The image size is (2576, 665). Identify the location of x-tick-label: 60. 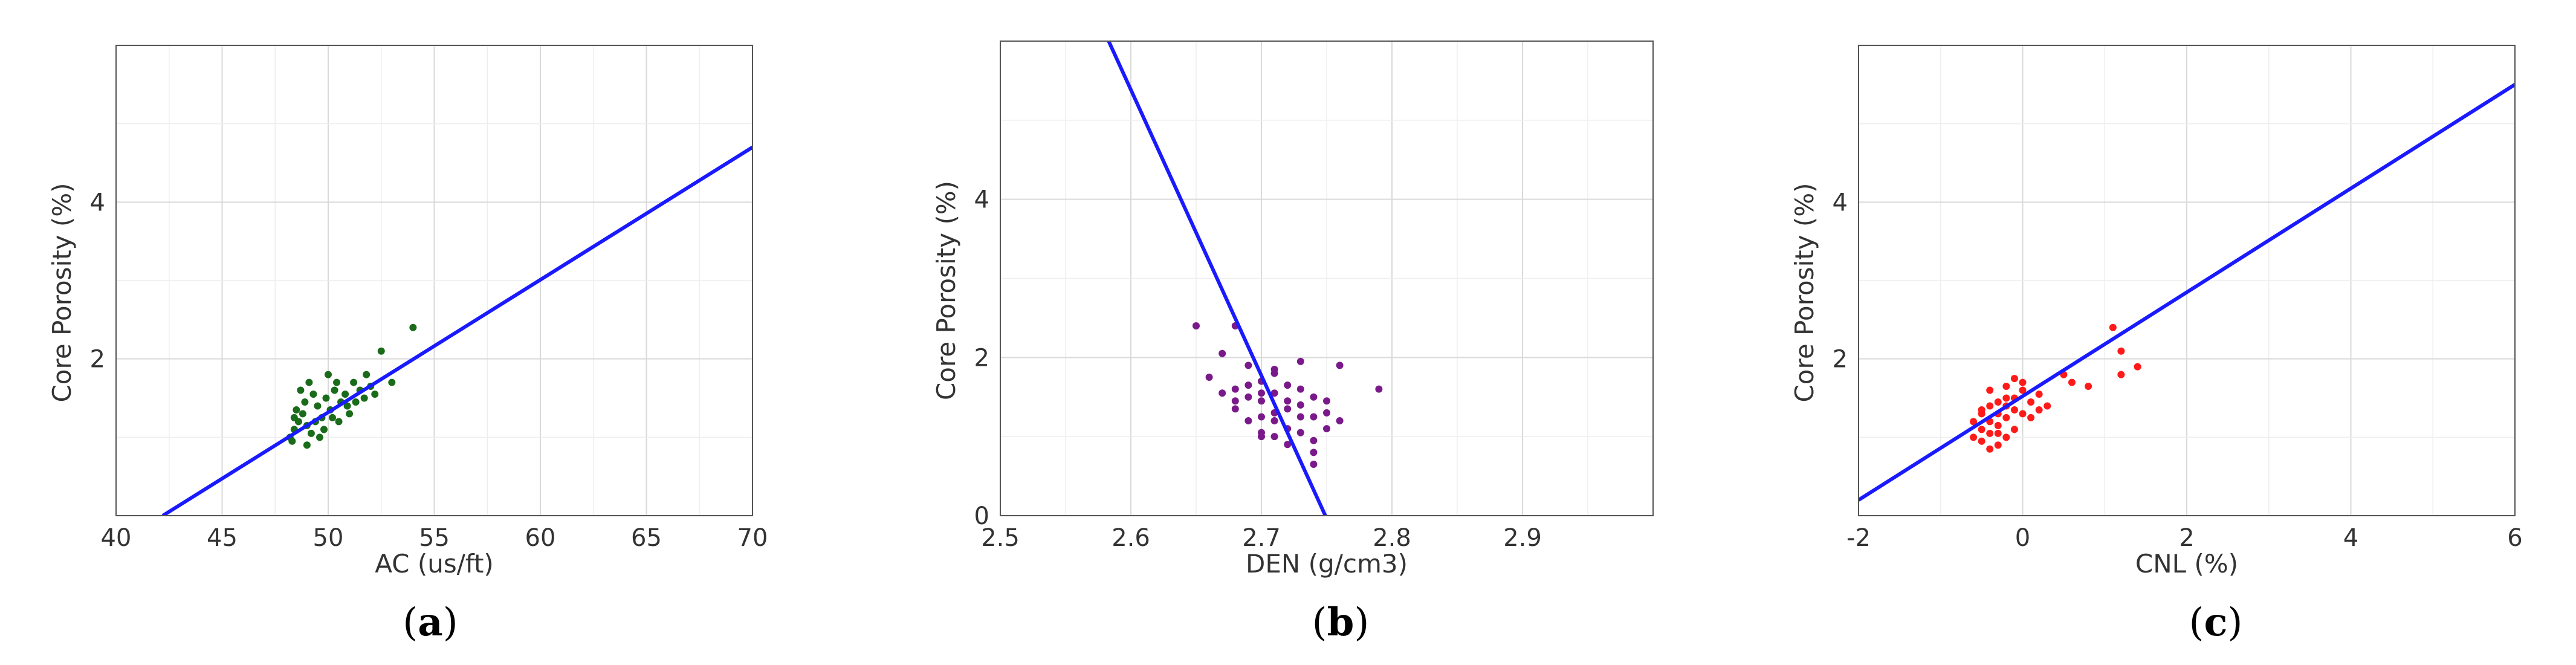
(540, 538).